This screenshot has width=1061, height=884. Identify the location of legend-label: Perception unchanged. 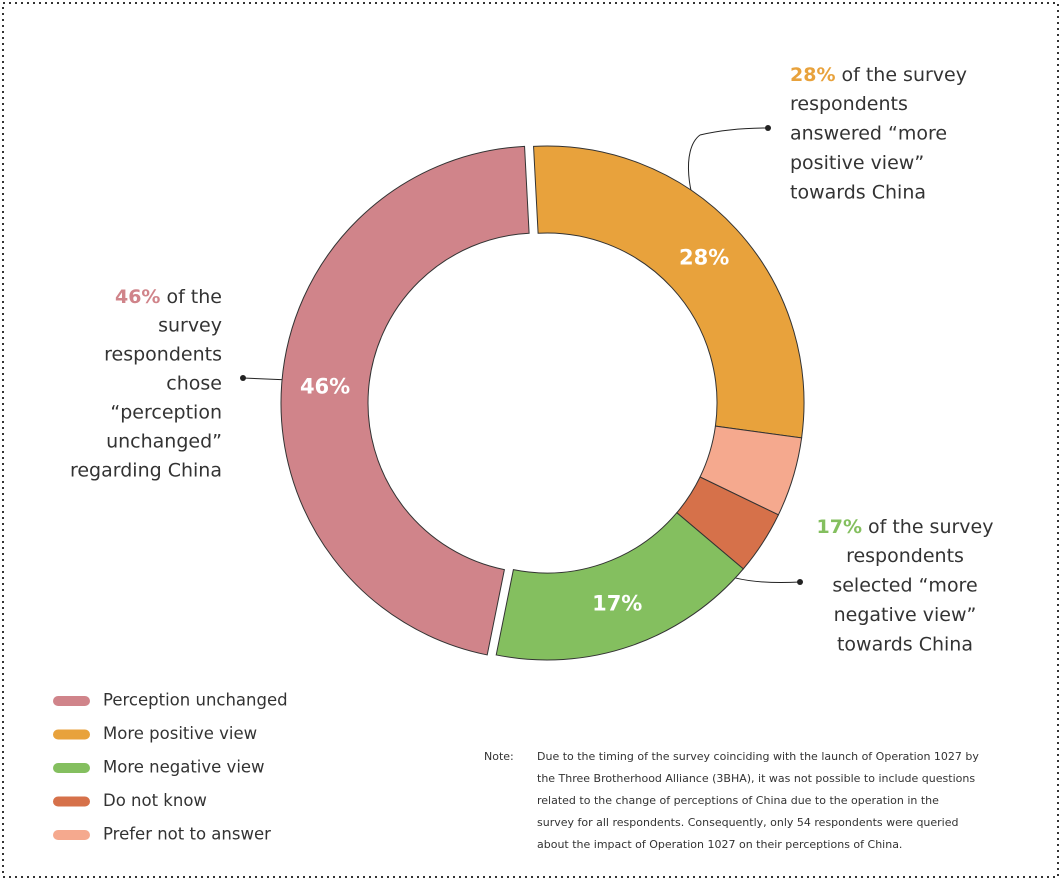
(195, 700).